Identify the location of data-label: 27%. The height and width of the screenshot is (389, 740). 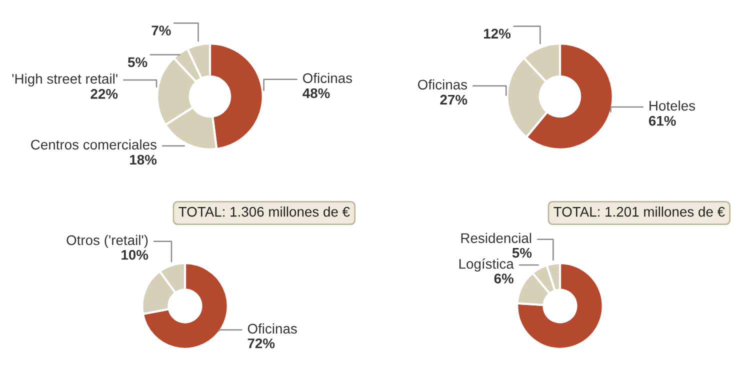
(454, 99).